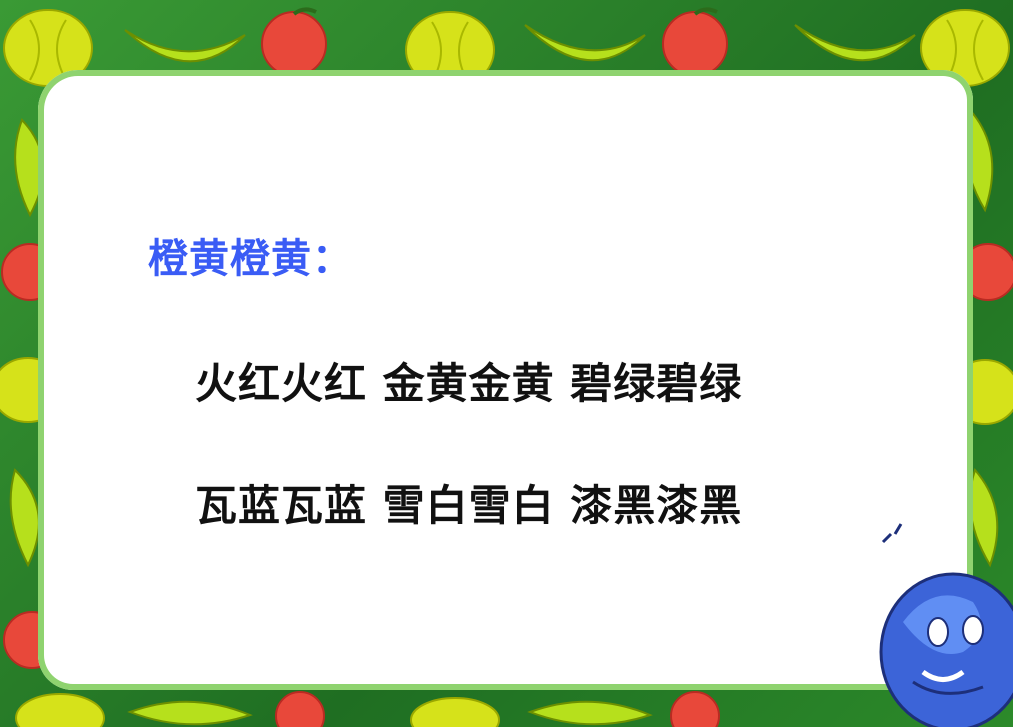  What do you see at coordinates (946, 625) in the screenshot?
I see `globe-mascot-icon` at bounding box center [946, 625].